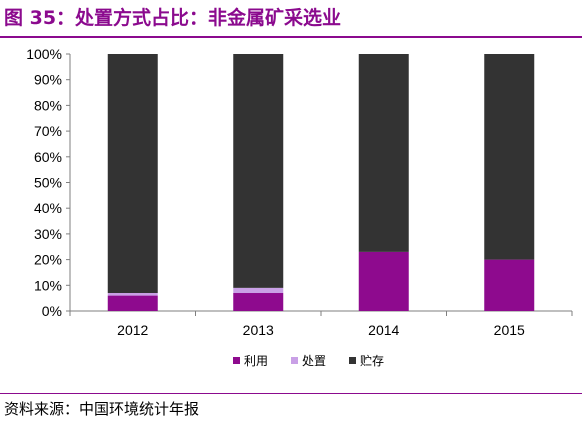 This screenshot has height=423, width=582. I want to click on figure-title: 图 35：处置方式占比：非金属矿采选业, so click(173, 18).